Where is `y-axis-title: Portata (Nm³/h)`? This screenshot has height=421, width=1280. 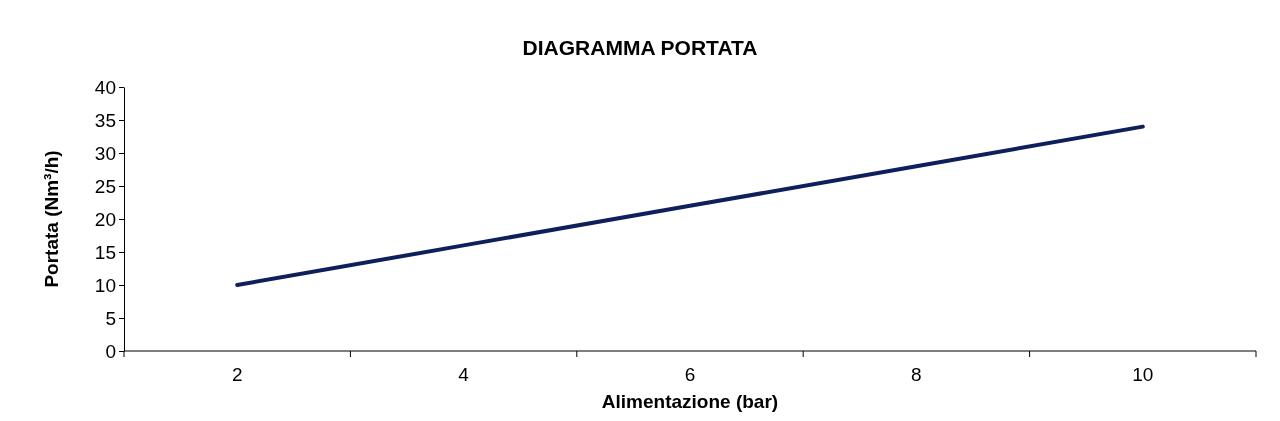
y-axis-title: Portata (Nm³/h) is located at coordinates (51, 219).